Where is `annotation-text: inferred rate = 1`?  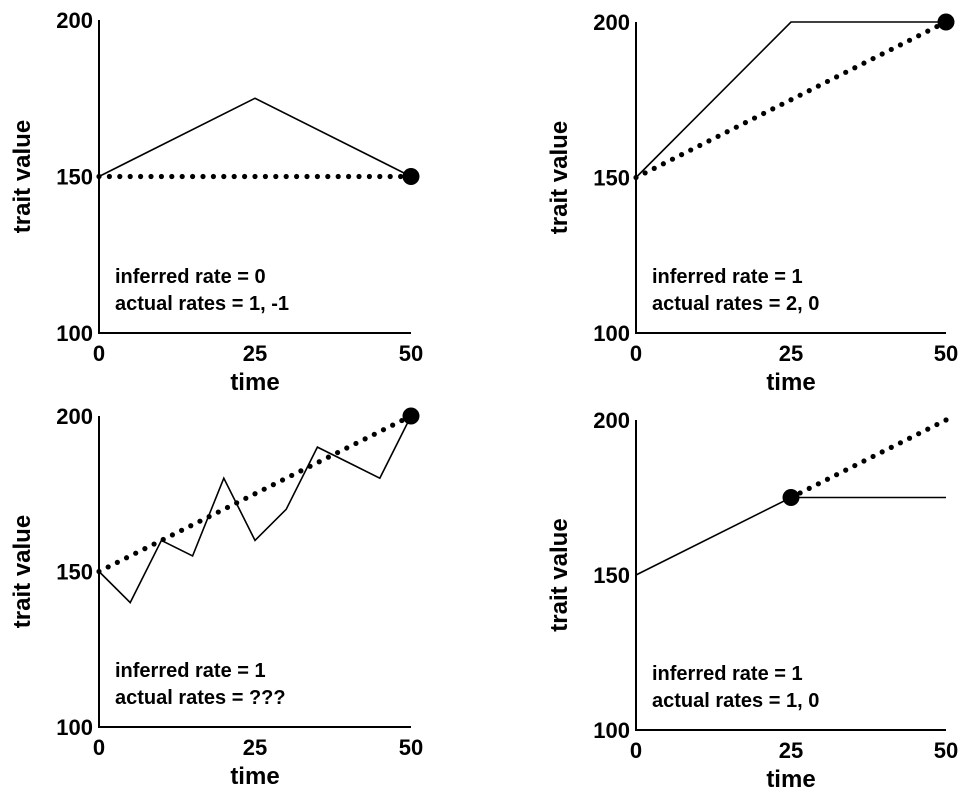
annotation-text: inferred rate = 1 is located at coordinates (727, 277).